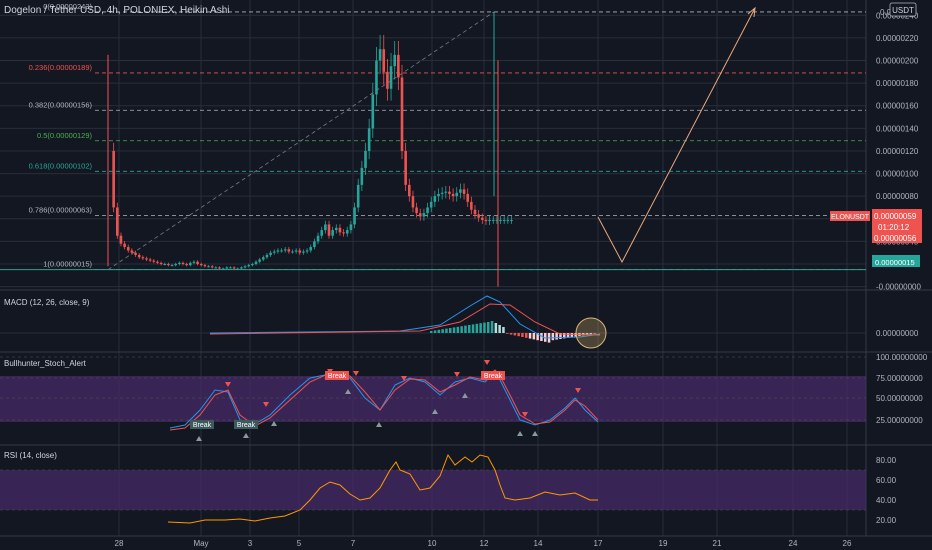 The height and width of the screenshot is (550, 932). What do you see at coordinates (676, 135) in the screenshot?
I see `projection-path` at bounding box center [676, 135].